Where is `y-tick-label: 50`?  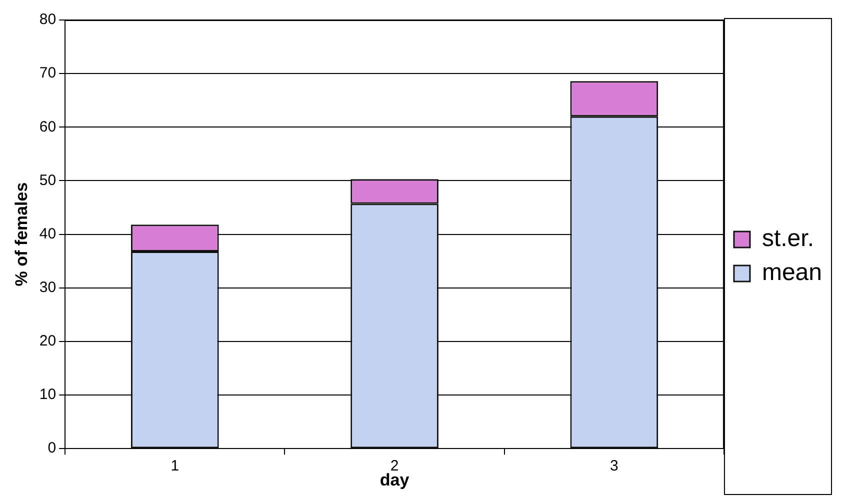 y-tick-label: 50 is located at coordinates (47, 180).